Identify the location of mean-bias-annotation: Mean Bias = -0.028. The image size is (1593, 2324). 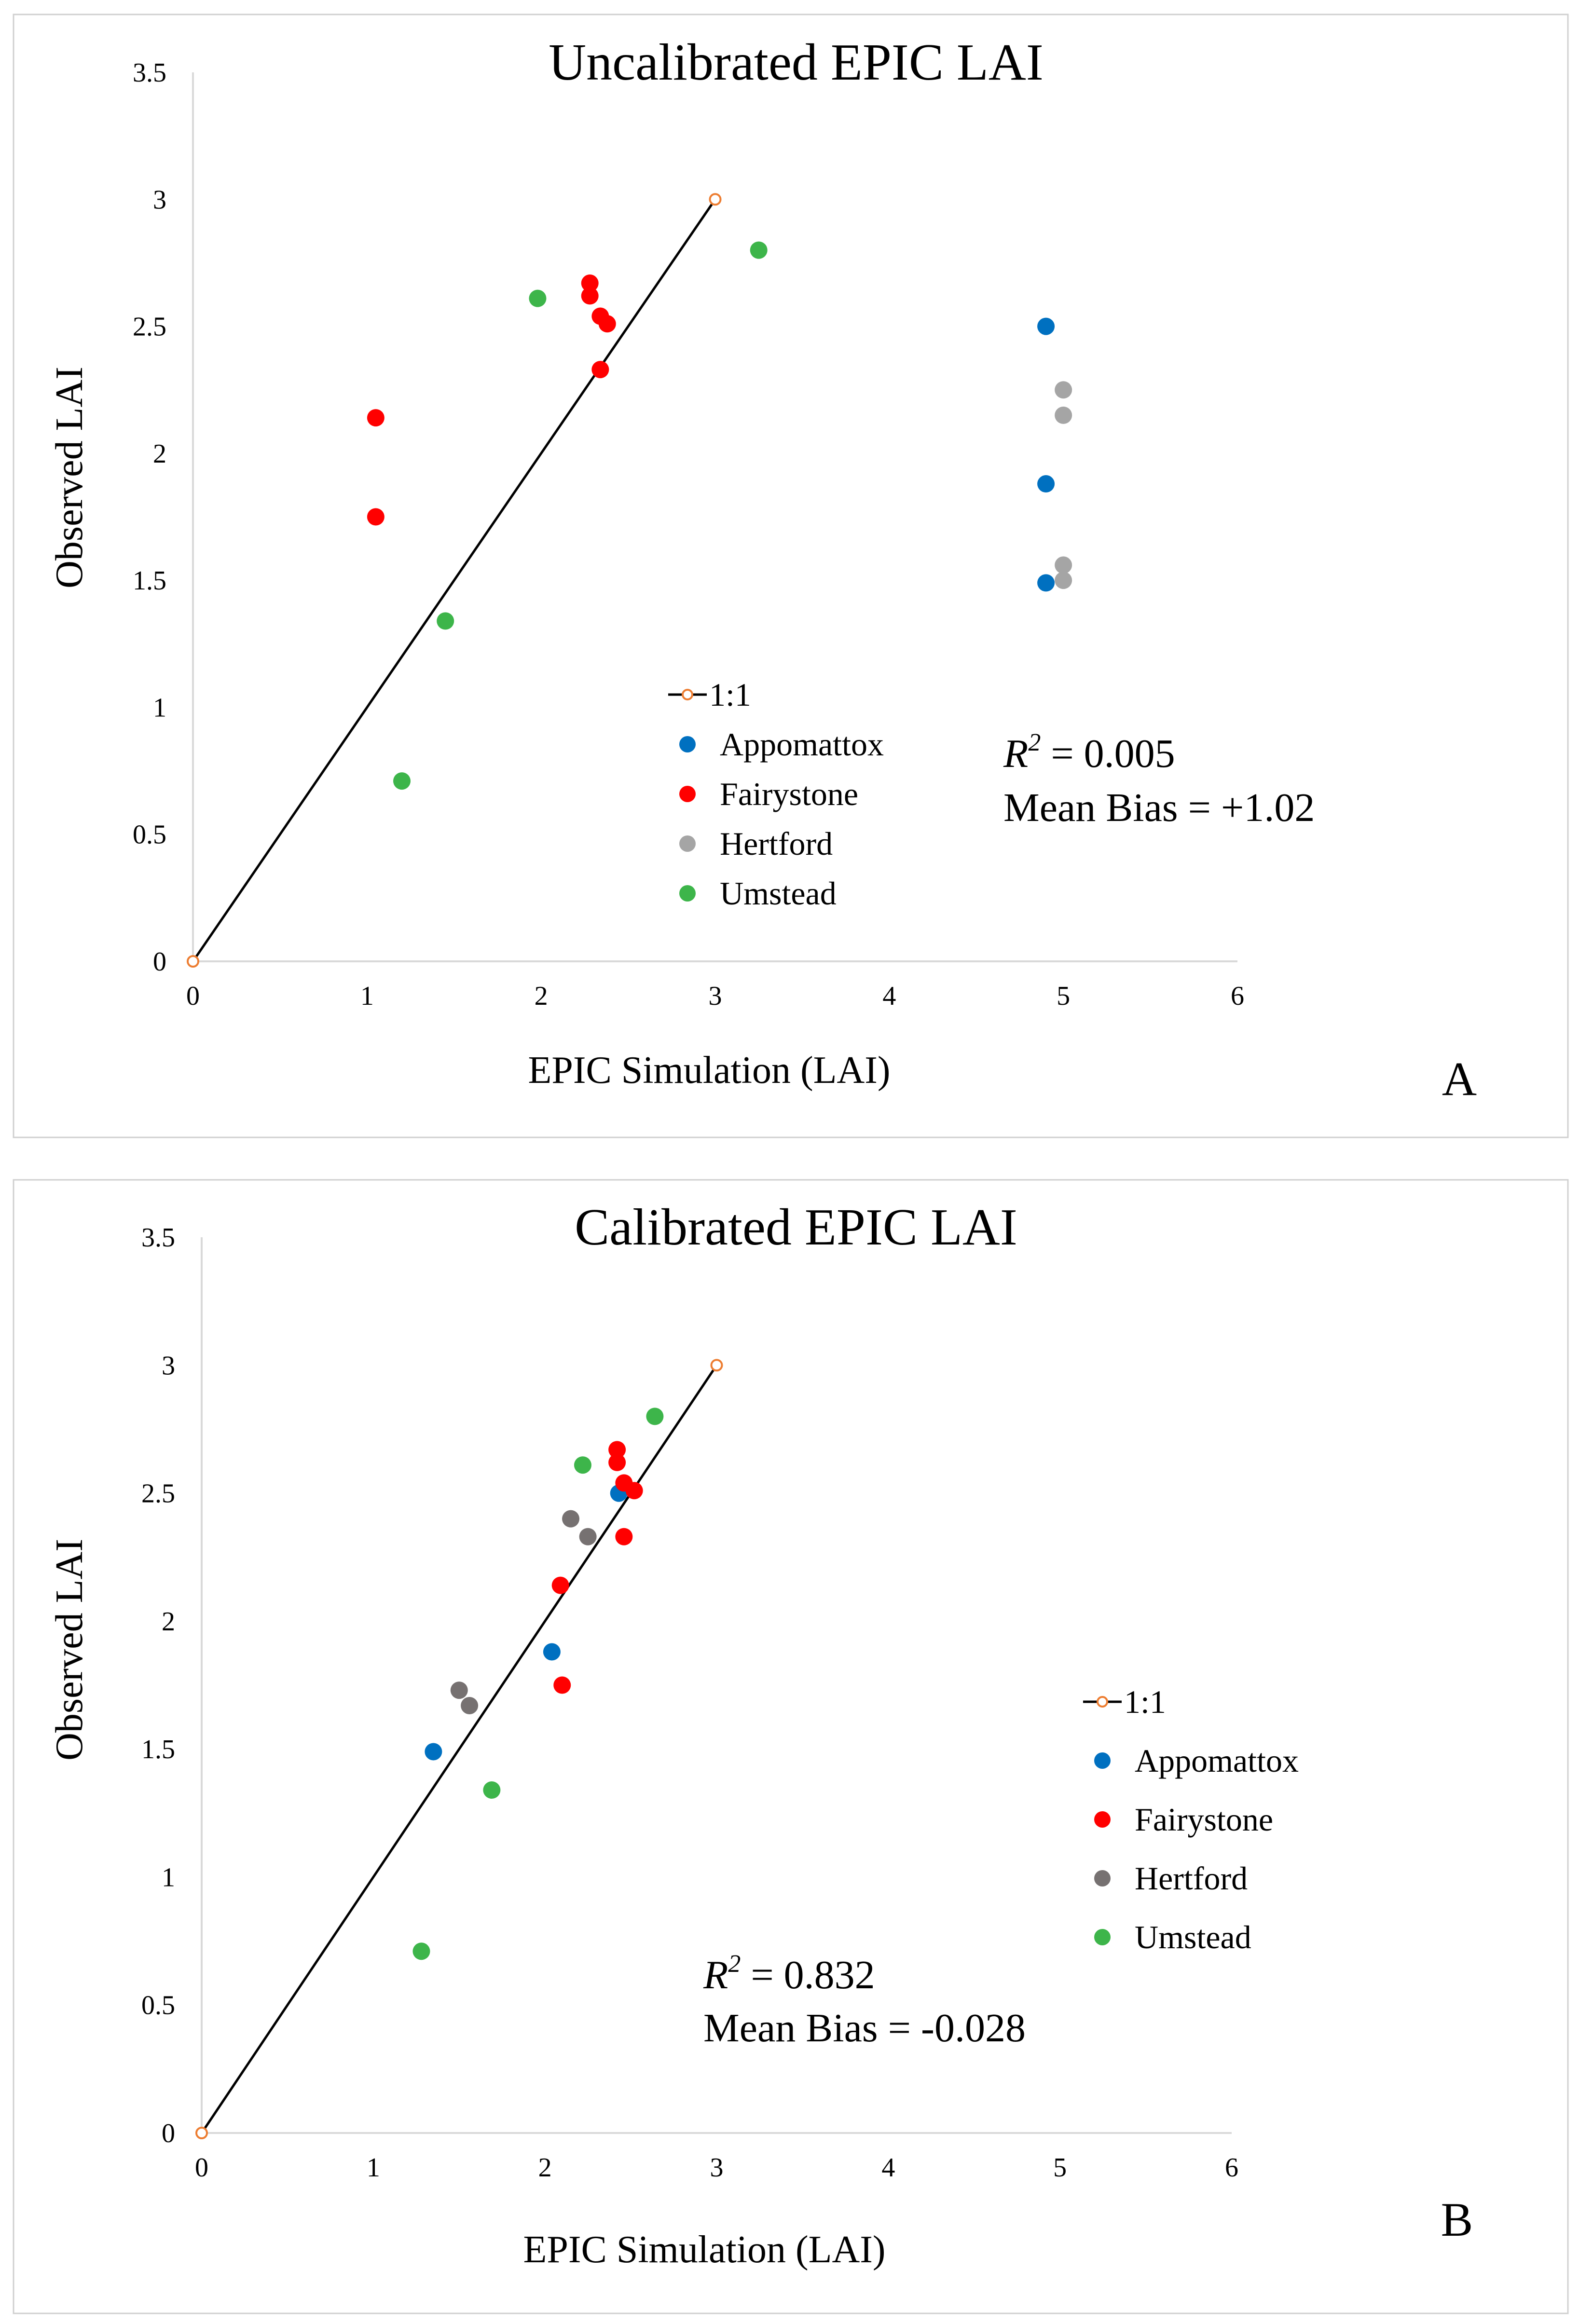
(864, 2028).